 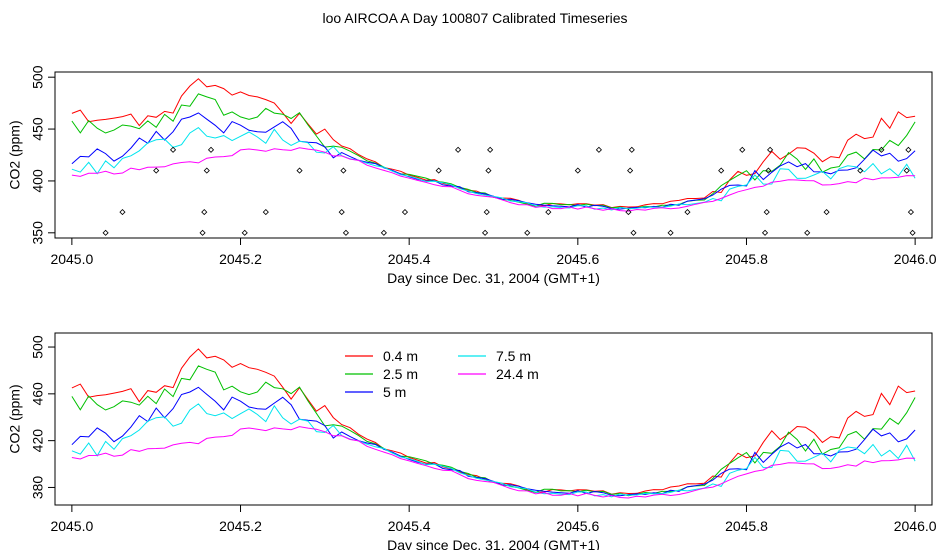 What do you see at coordinates (38, 233) in the screenshot?
I see `y-tick-label: 350` at bounding box center [38, 233].